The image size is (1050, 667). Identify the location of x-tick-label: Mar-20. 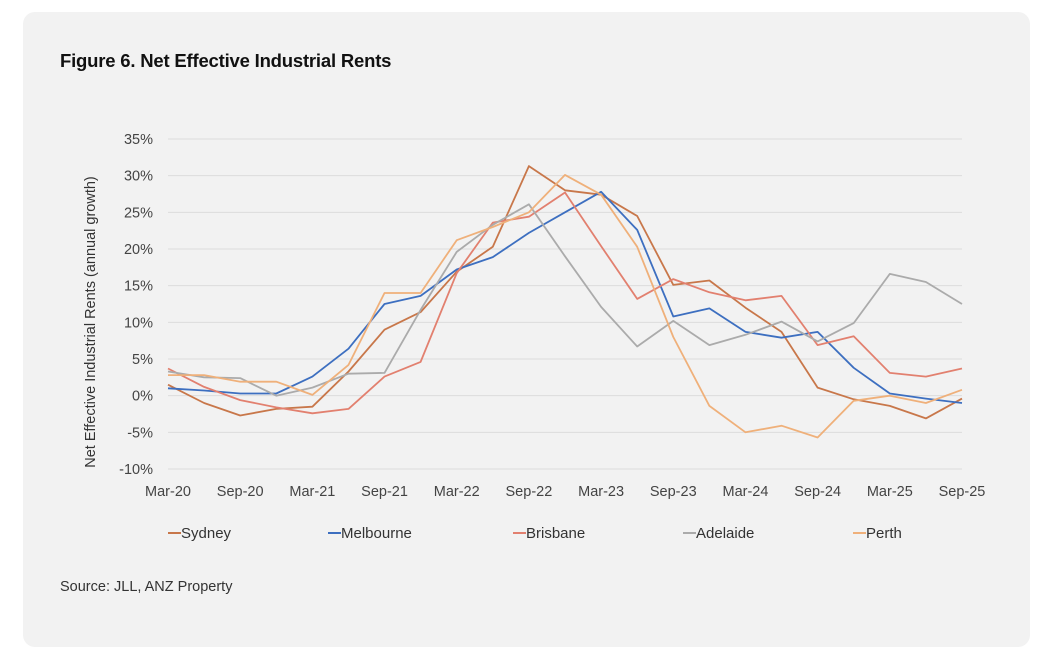
(168, 492).